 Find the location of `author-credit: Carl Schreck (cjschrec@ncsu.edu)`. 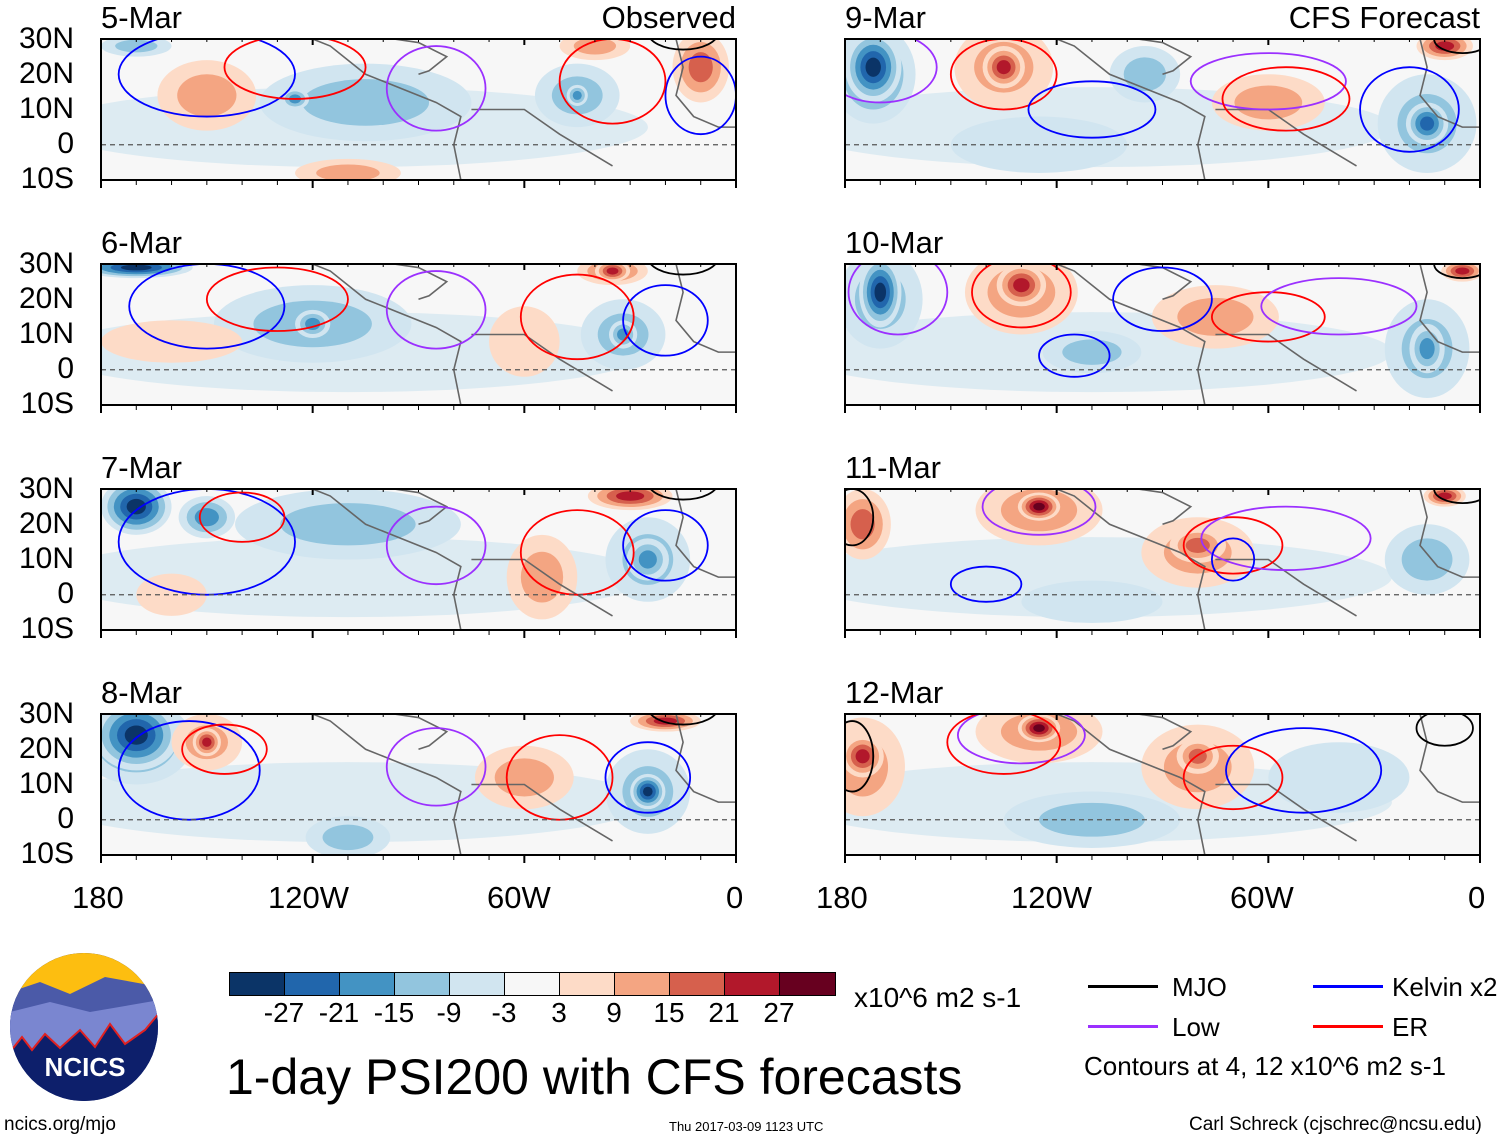

author-credit: Carl Schreck (cjschrec@ncsu.edu) is located at coordinates (1335, 1124).